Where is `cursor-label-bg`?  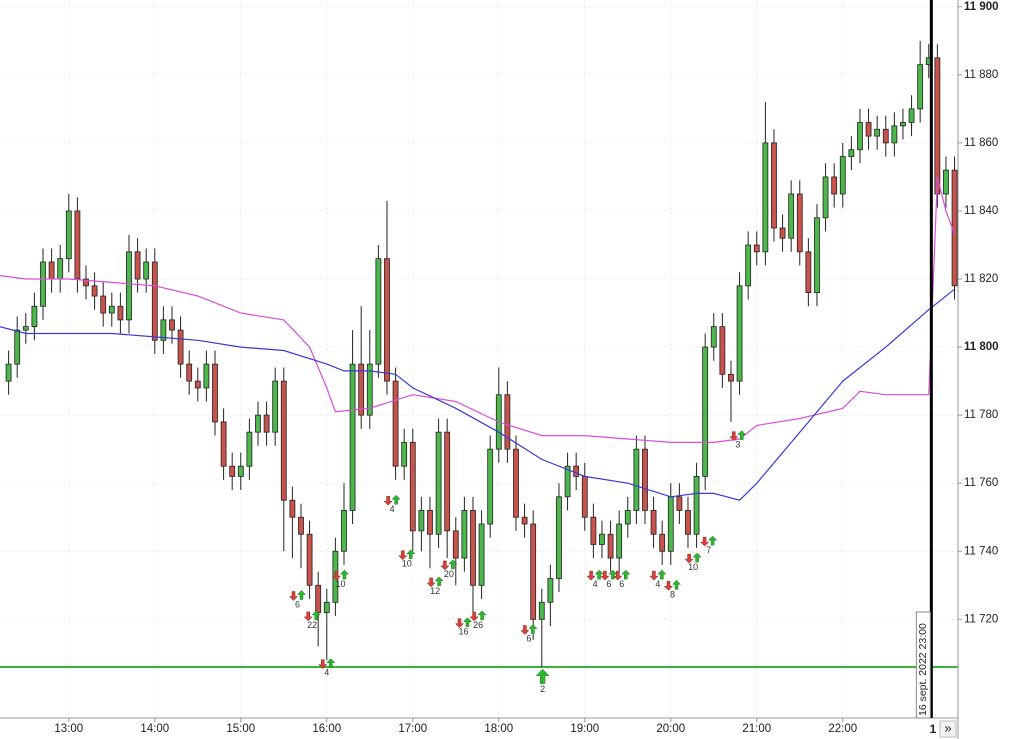 cursor-label-bg is located at coordinates (923, 665).